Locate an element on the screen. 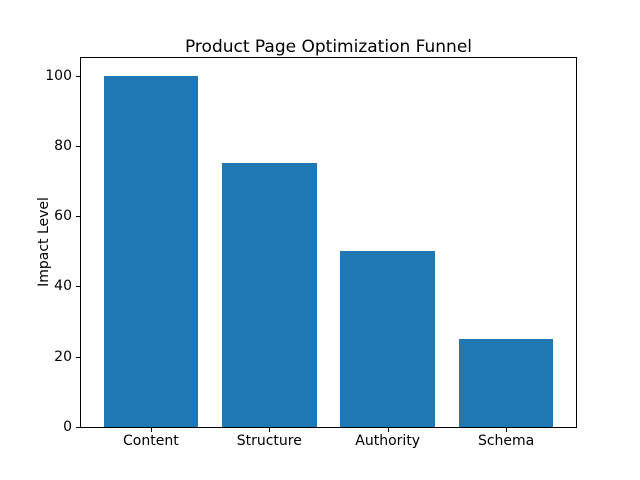 The width and height of the screenshot is (640, 480). bar-authority is located at coordinates (388, 339).